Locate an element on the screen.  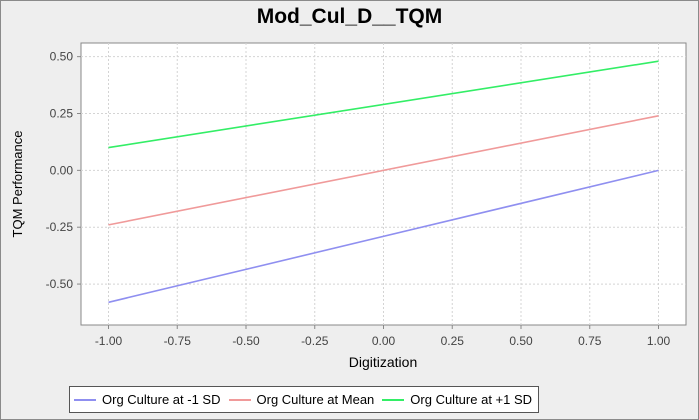
legend-label: Org Culture at +1 SD is located at coordinates (471, 399).